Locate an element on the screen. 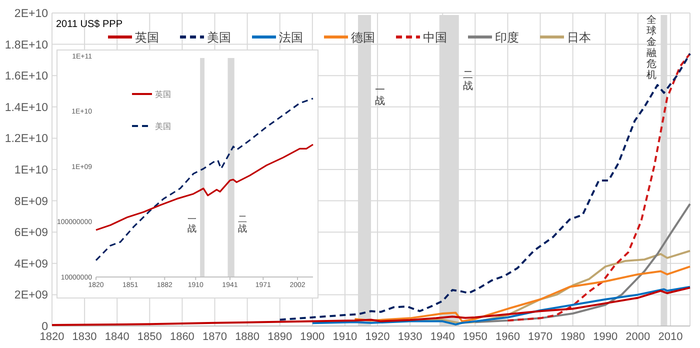 This screenshot has height=348, width=700. y-tick-label: 6E+09 is located at coordinates (31, 233).